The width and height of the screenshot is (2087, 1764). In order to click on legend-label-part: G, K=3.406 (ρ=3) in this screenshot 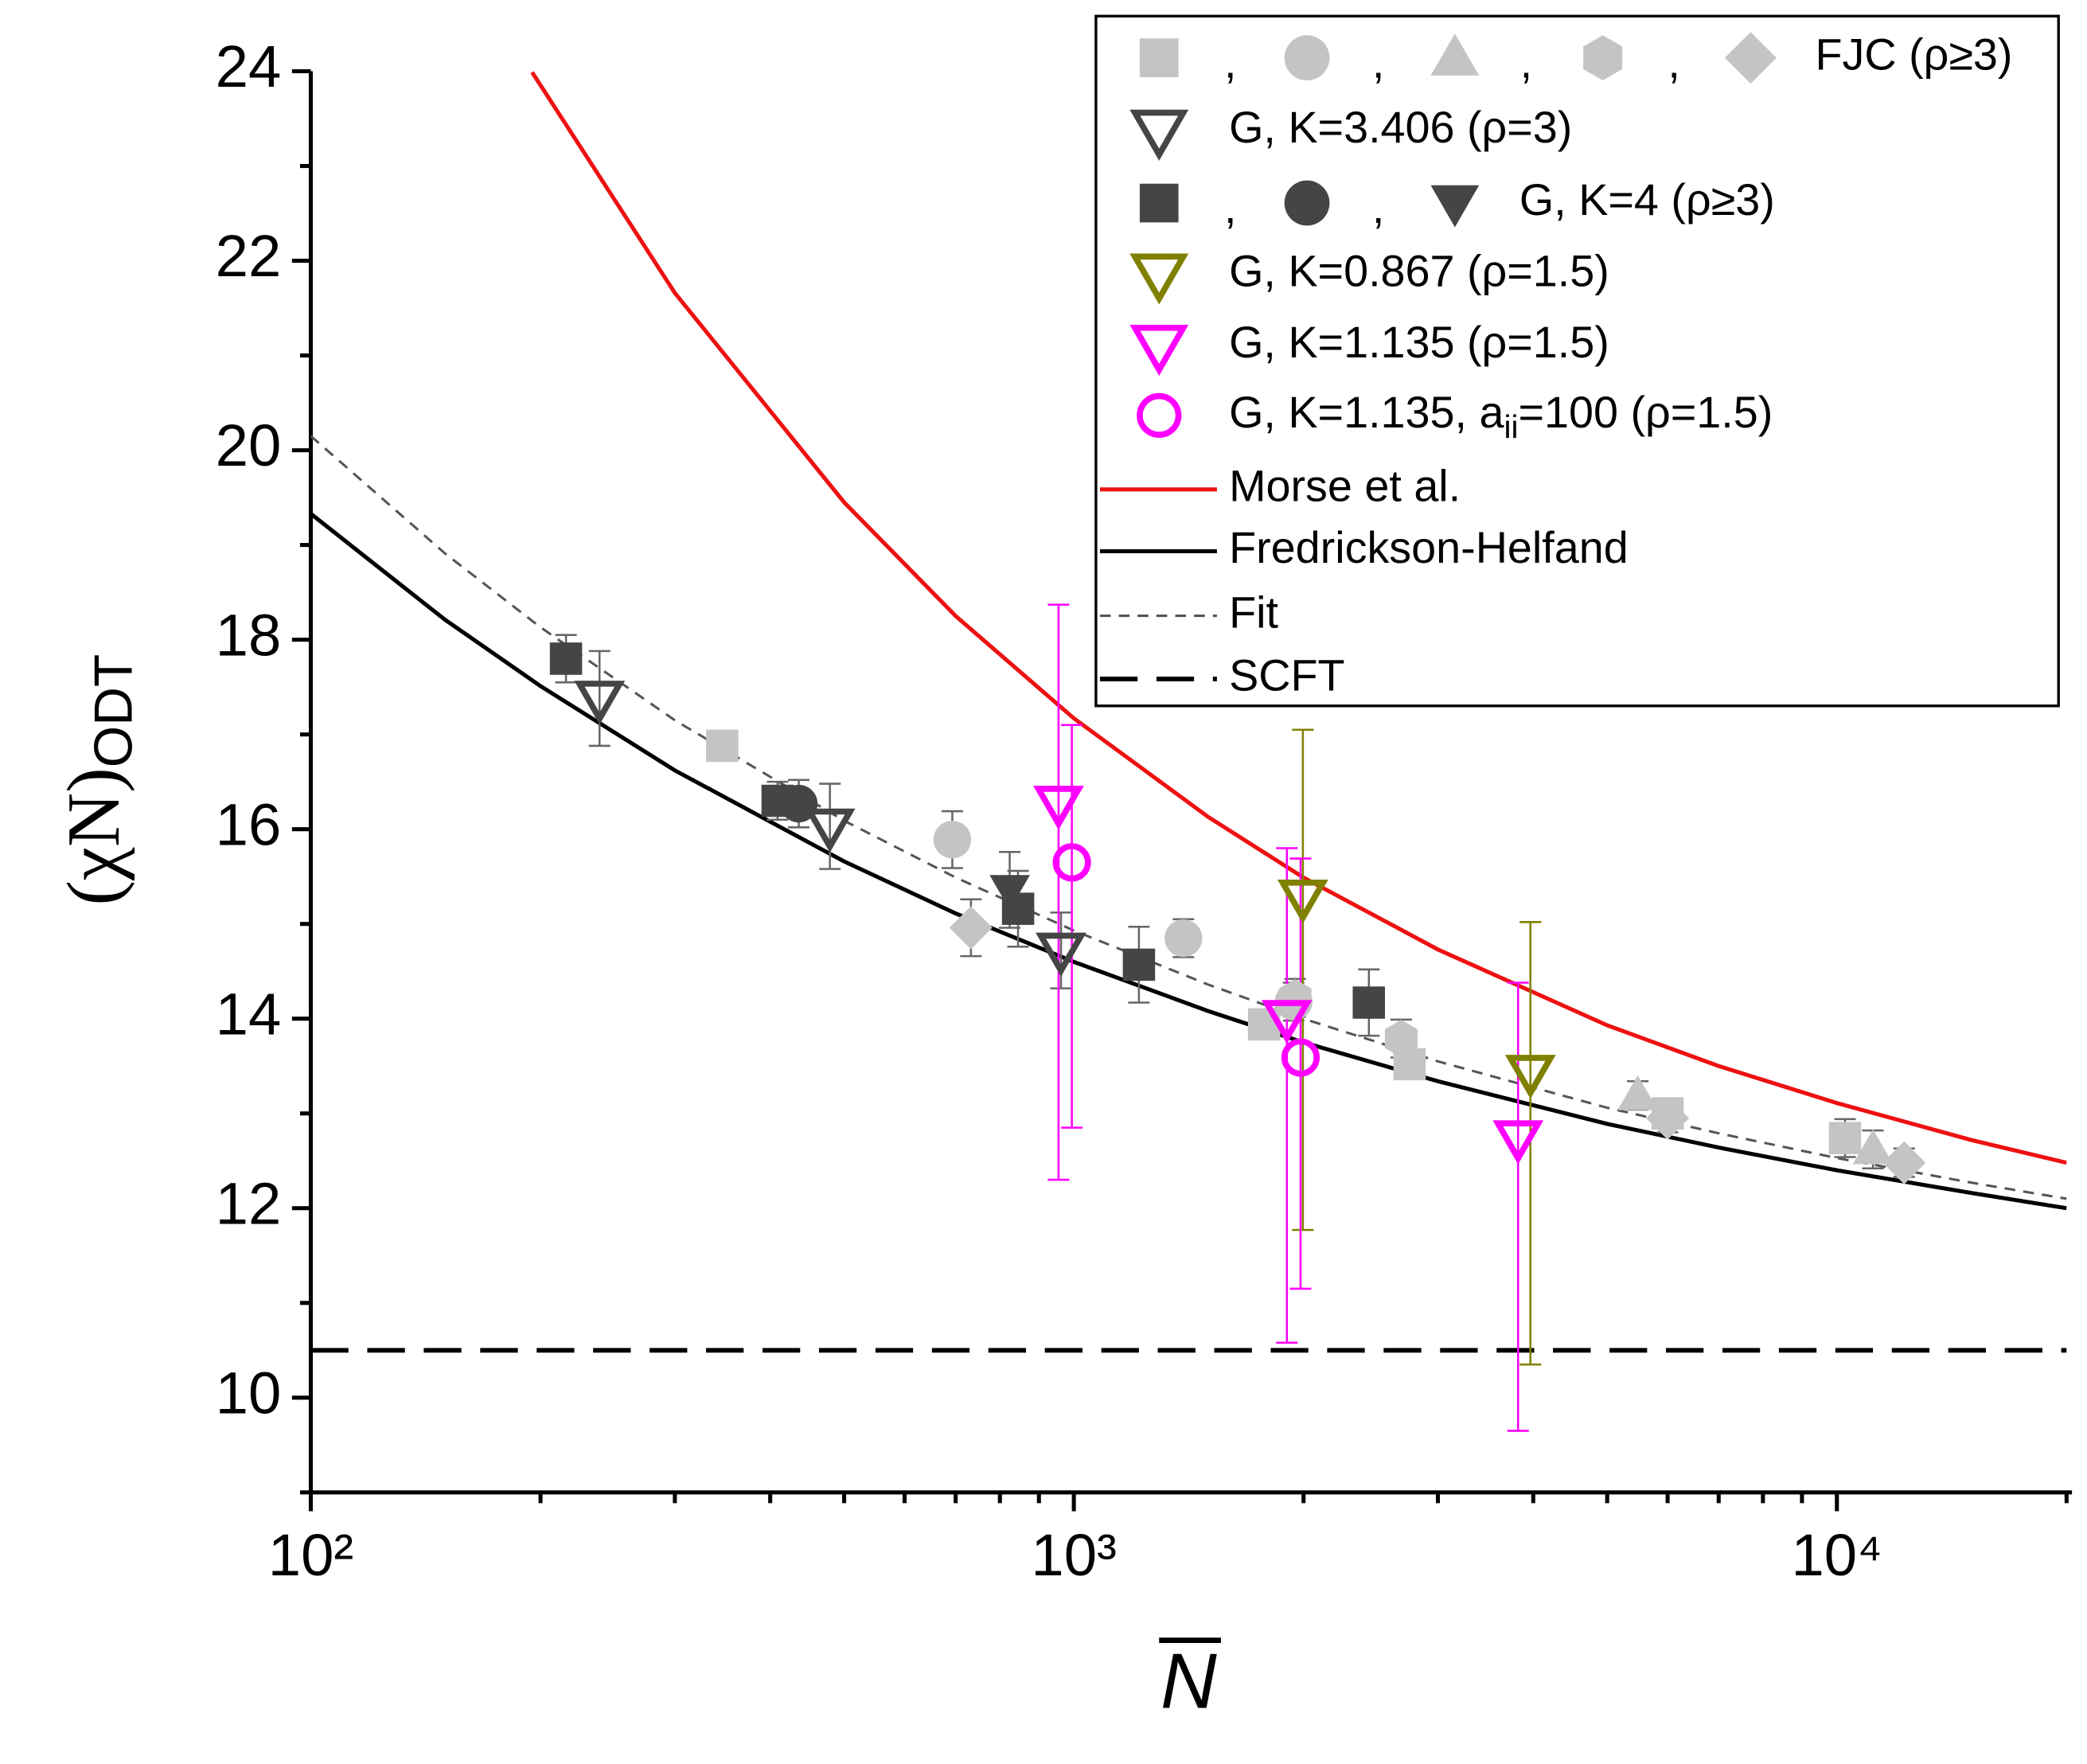, I will do `click(1400, 127)`.